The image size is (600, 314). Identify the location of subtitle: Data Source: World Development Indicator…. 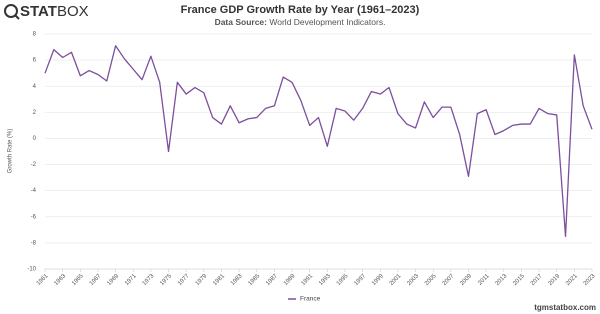
(300, 22).